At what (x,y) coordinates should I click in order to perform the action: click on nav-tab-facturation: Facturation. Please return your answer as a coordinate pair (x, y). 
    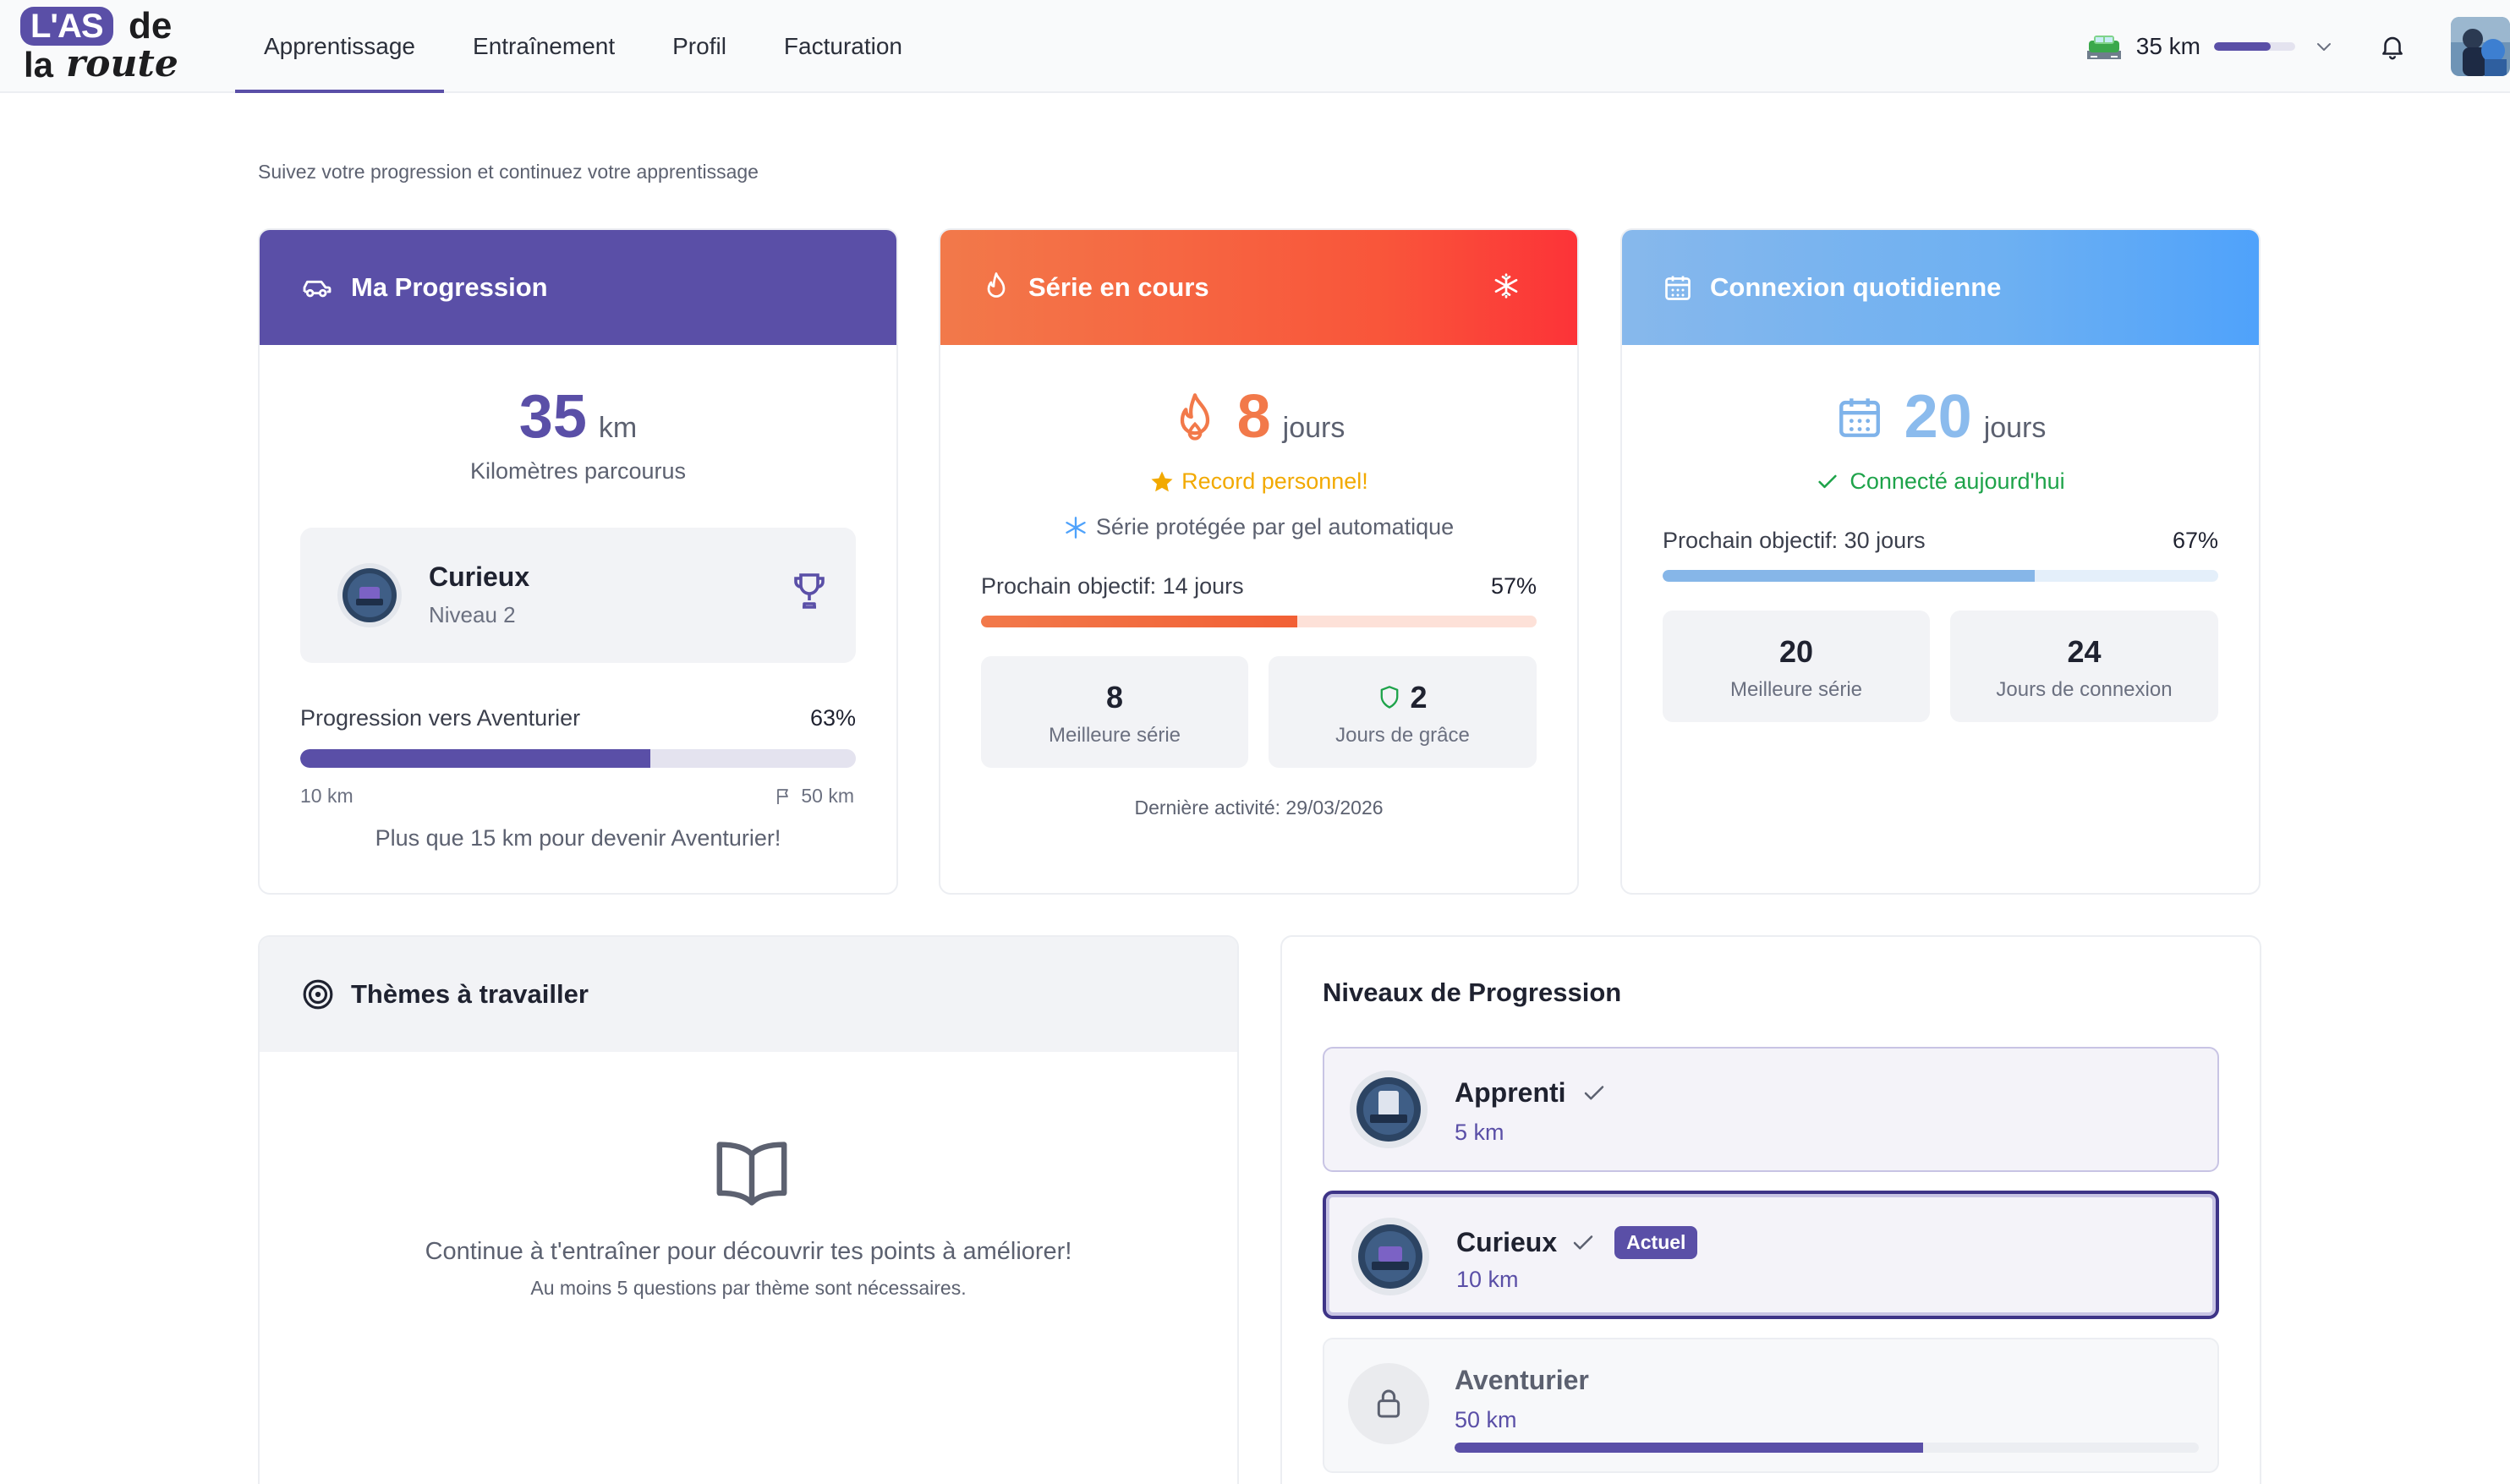
    Looking at the image, I should click on (842, 46).